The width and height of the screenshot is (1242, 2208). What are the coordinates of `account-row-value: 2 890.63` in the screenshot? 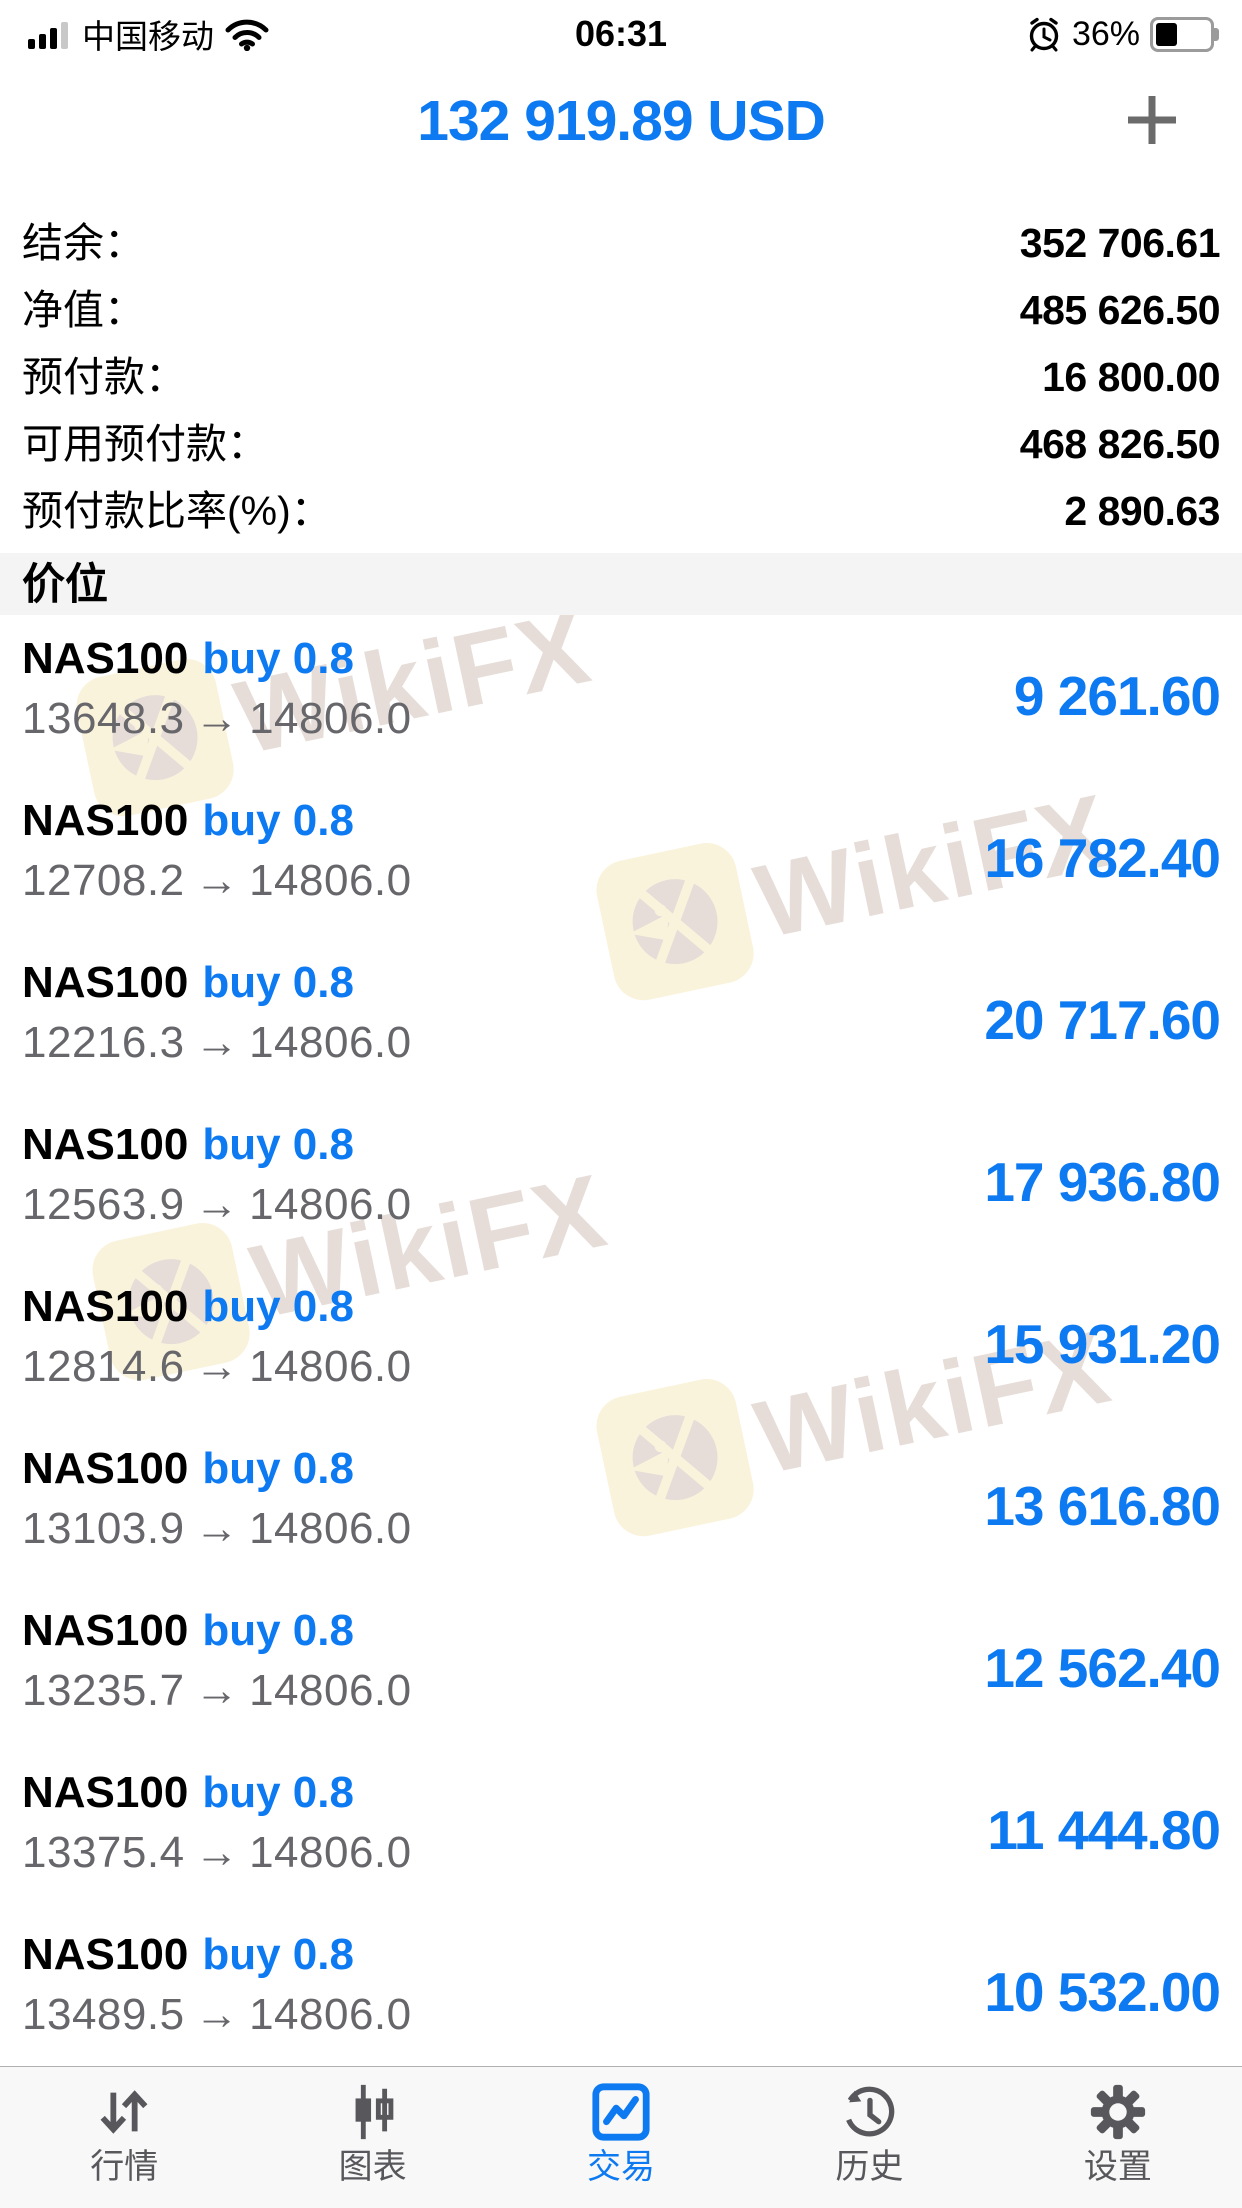 It's located at (1142, 511).